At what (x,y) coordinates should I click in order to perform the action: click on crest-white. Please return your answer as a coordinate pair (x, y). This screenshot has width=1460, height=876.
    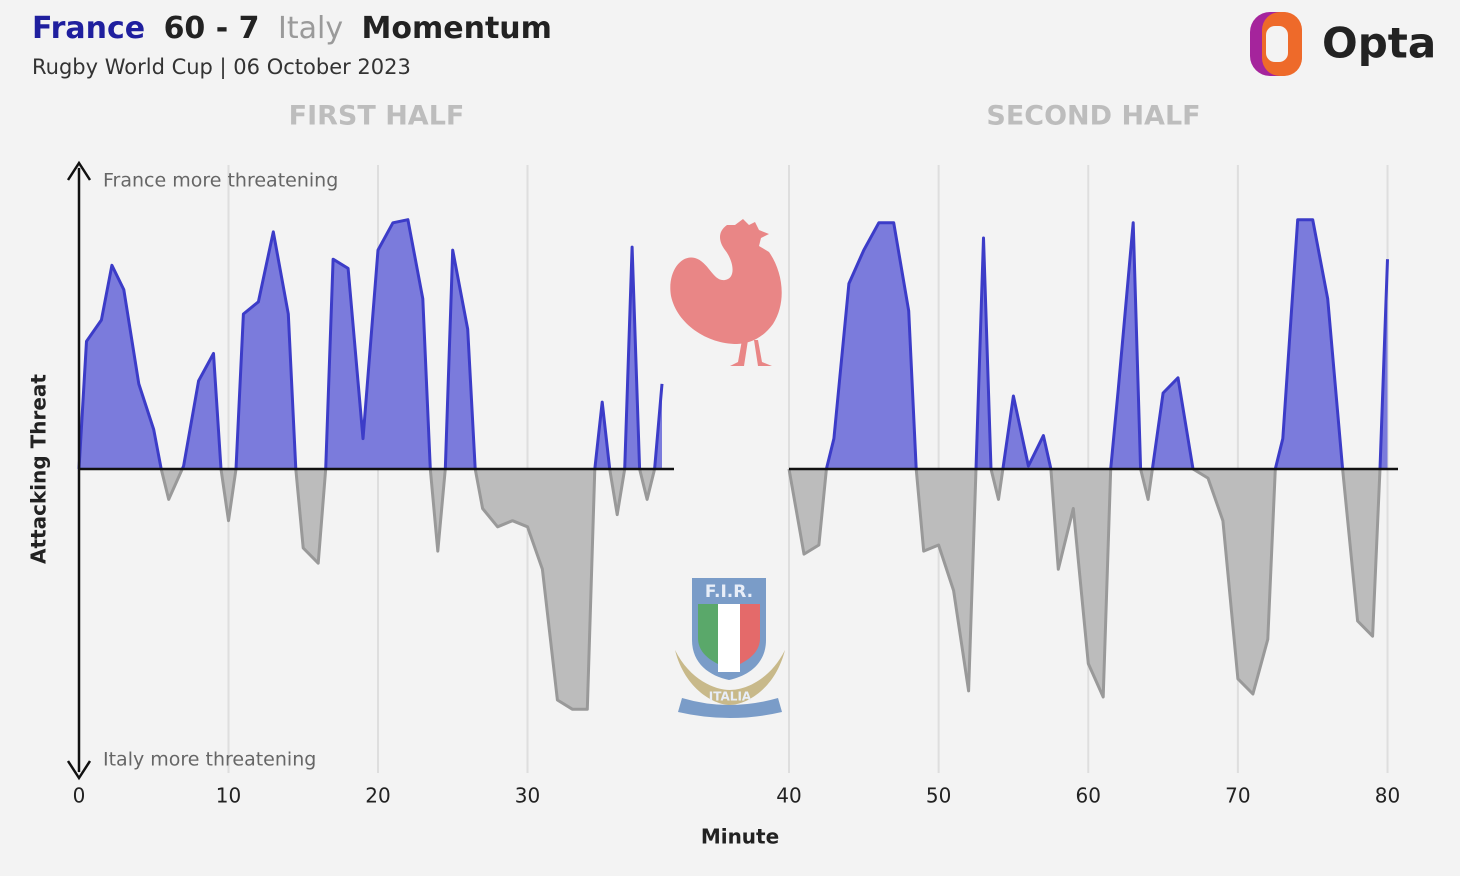
    Looking at the image, I should click on (729, 638).